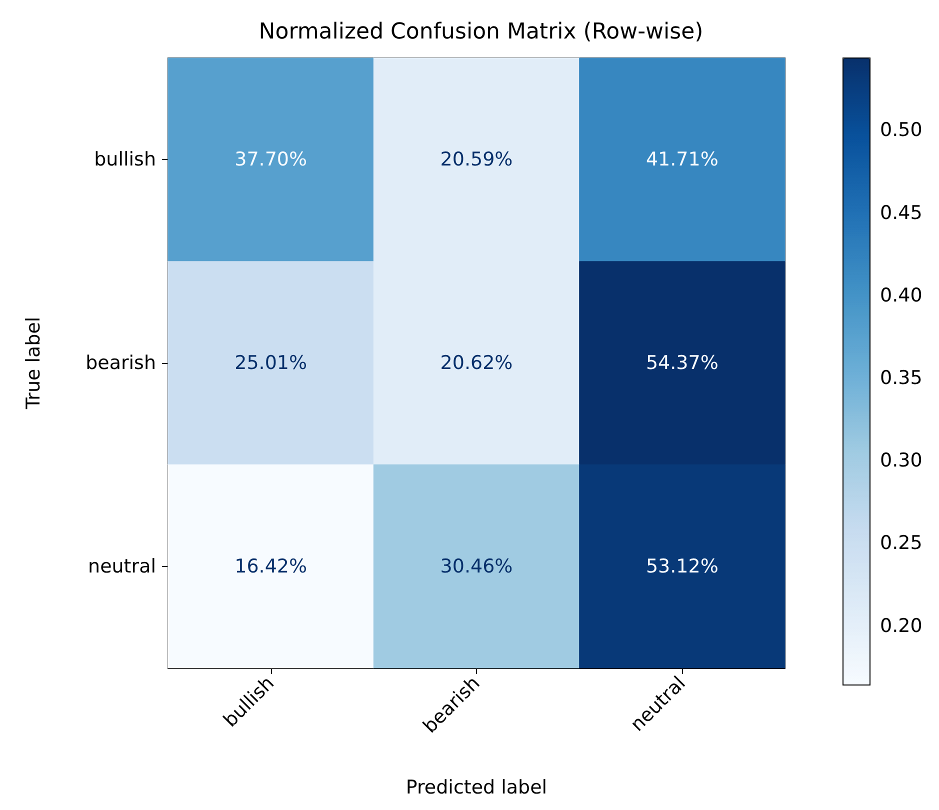  I want to click on color-bar-label: 0.30, so click(901, 461).